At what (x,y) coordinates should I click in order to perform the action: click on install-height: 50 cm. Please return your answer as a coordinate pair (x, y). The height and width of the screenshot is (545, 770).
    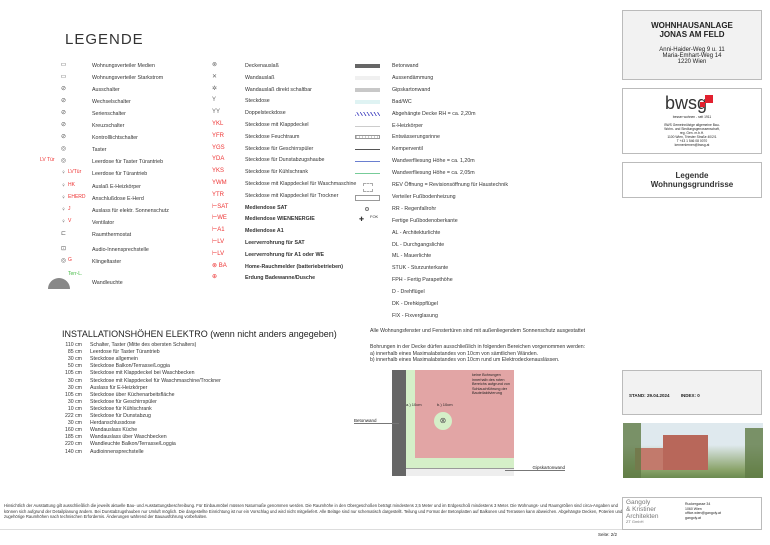
    Looking at the image, I should click on (74, 366).